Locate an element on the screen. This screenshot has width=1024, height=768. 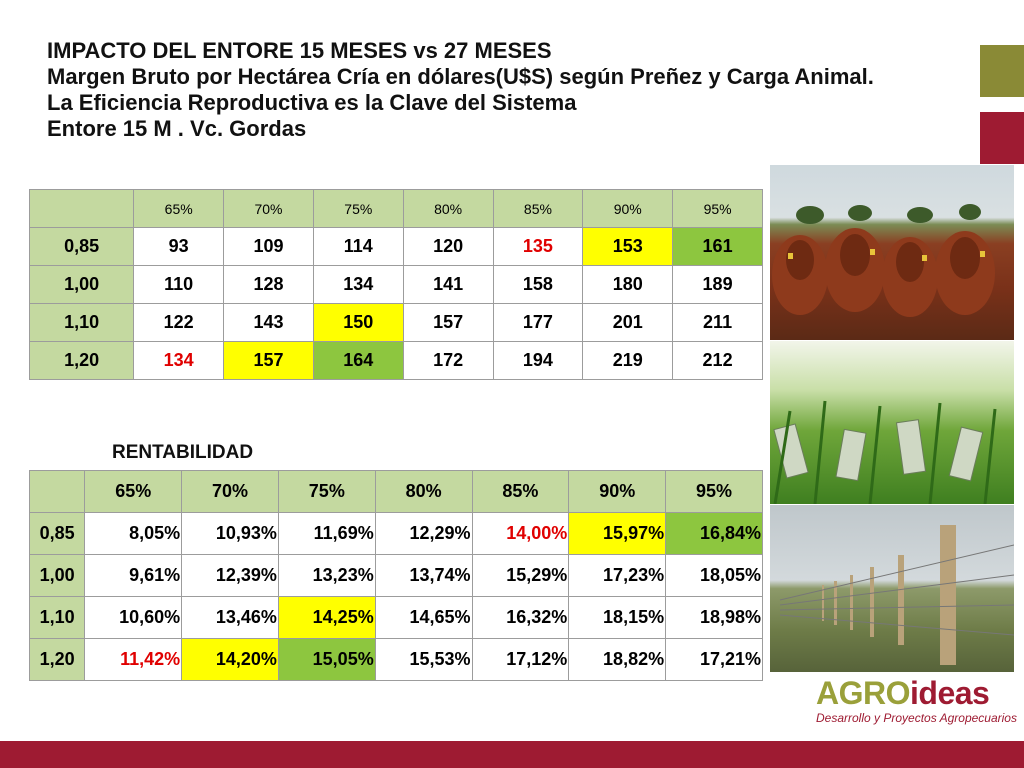
grass-money-photo is located at coordinates (892, 422).